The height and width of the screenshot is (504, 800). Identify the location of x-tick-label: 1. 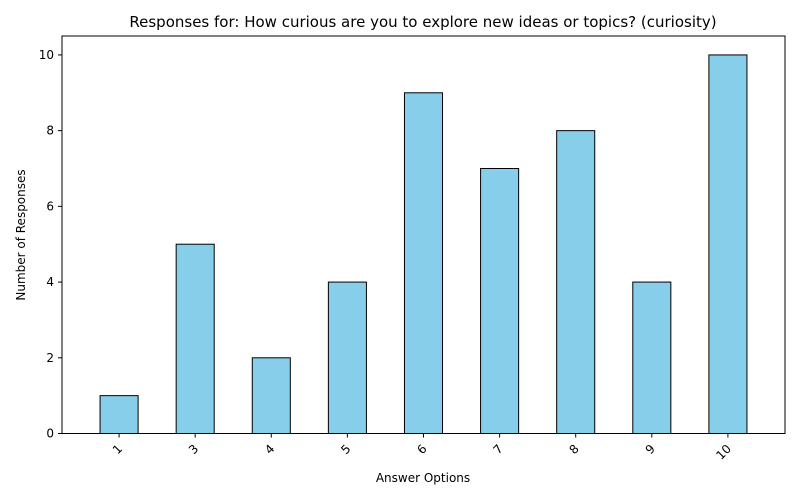
(117, 449).